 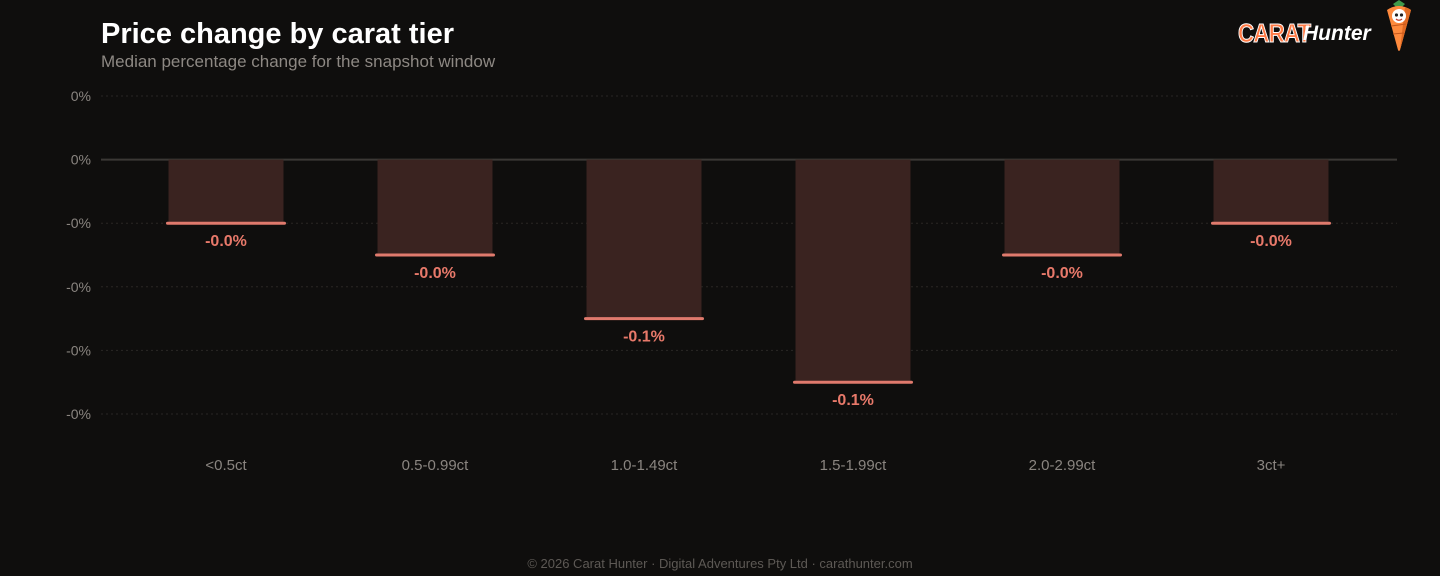 I want to click on chart-title: Price change by carat tier, so click(x=277, y=34).